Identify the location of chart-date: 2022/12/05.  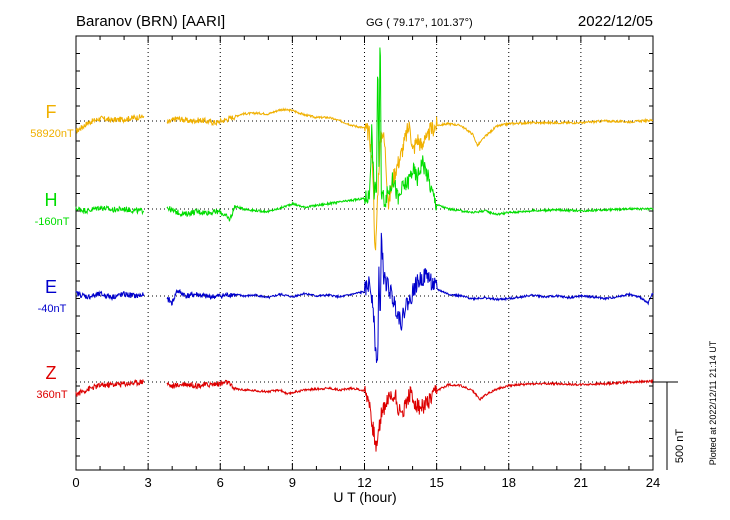
(615, 21).